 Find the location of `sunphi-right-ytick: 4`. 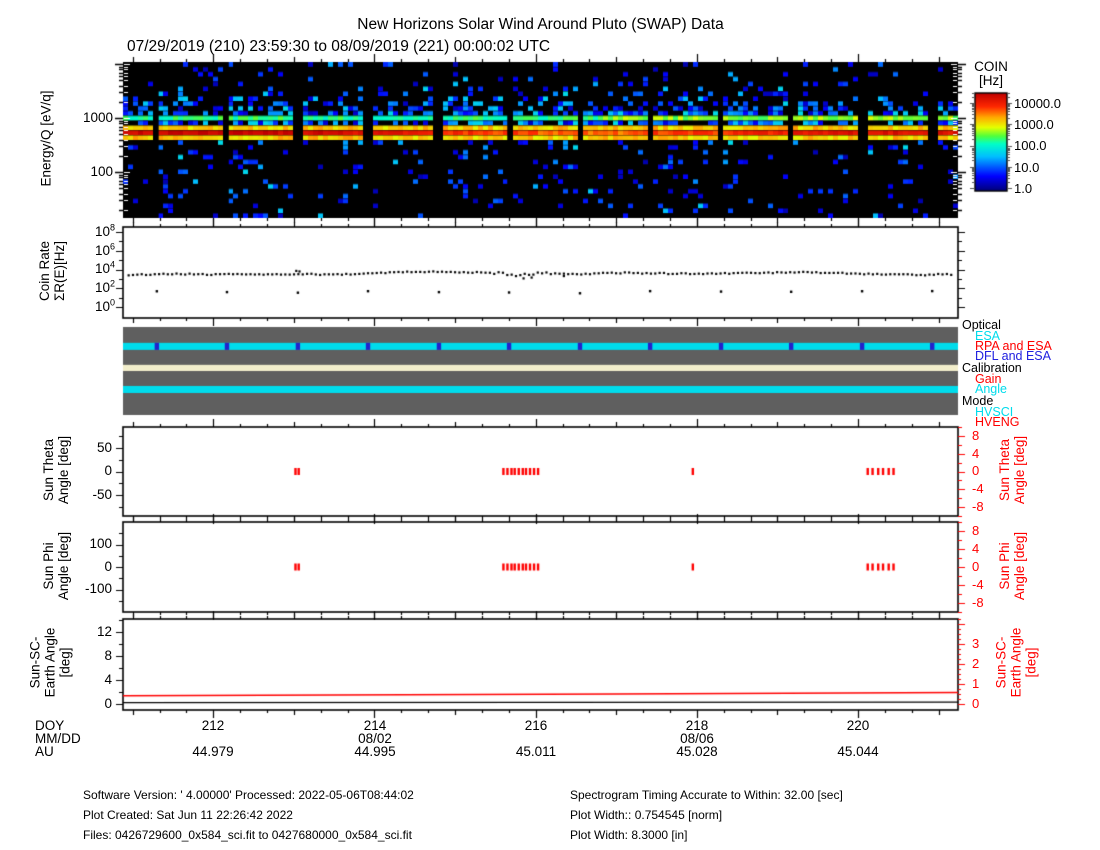

sunphi-right-ytick: 4 is located at coordinates (976, 548).